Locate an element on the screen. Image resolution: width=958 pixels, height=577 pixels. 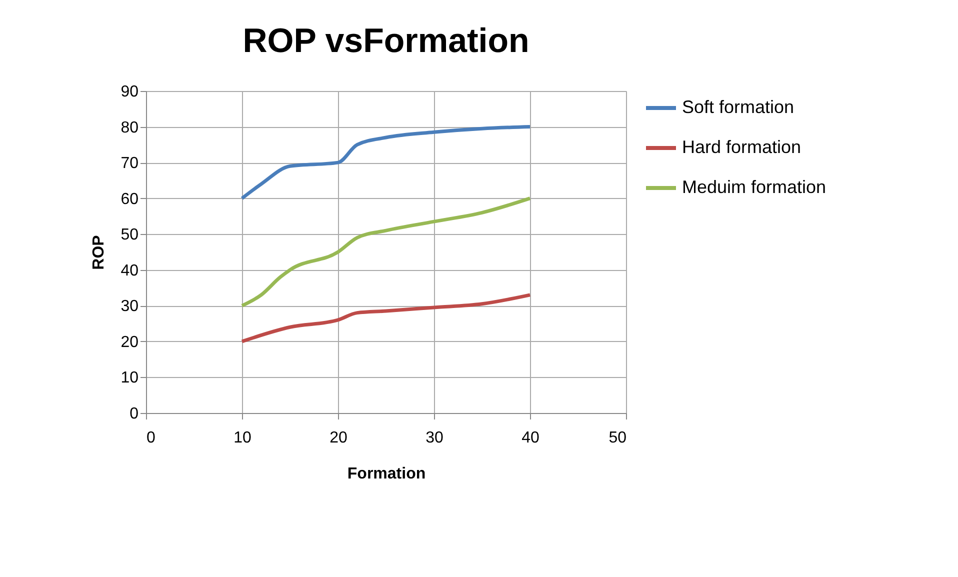
y-tick-label: 10 is located at coordinates (129, 378).